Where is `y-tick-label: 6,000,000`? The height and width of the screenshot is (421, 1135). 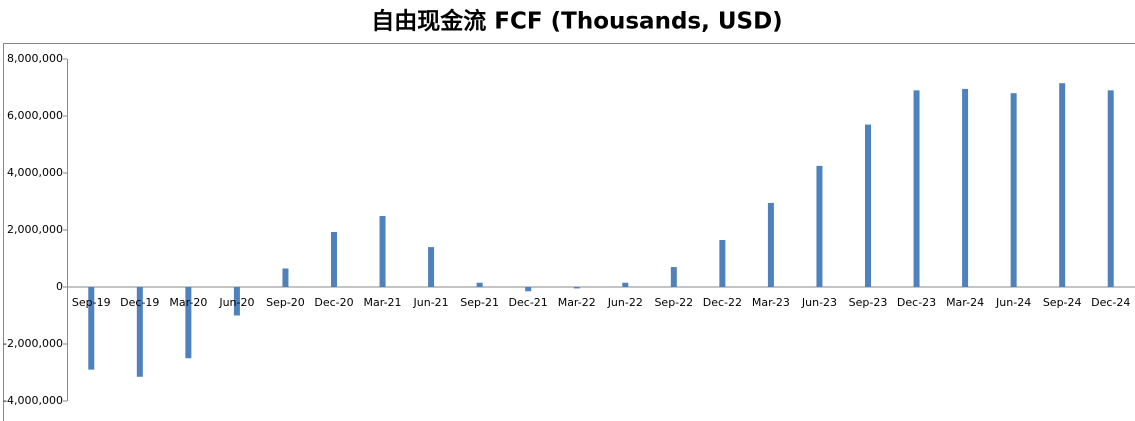
y-tick-label: 6,000,000 is located at coordinates (35, 115).